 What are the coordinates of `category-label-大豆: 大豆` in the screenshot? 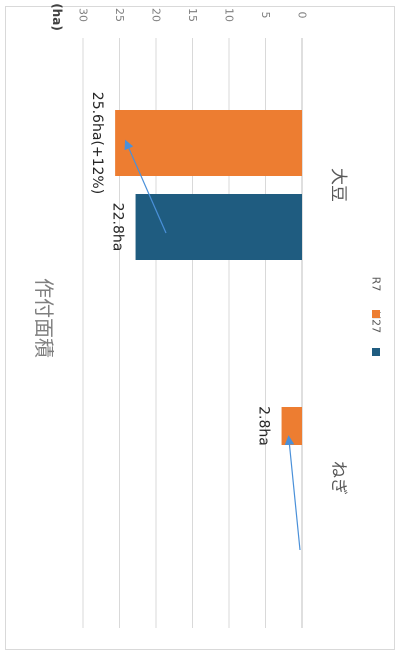 It's located at (338, 185).